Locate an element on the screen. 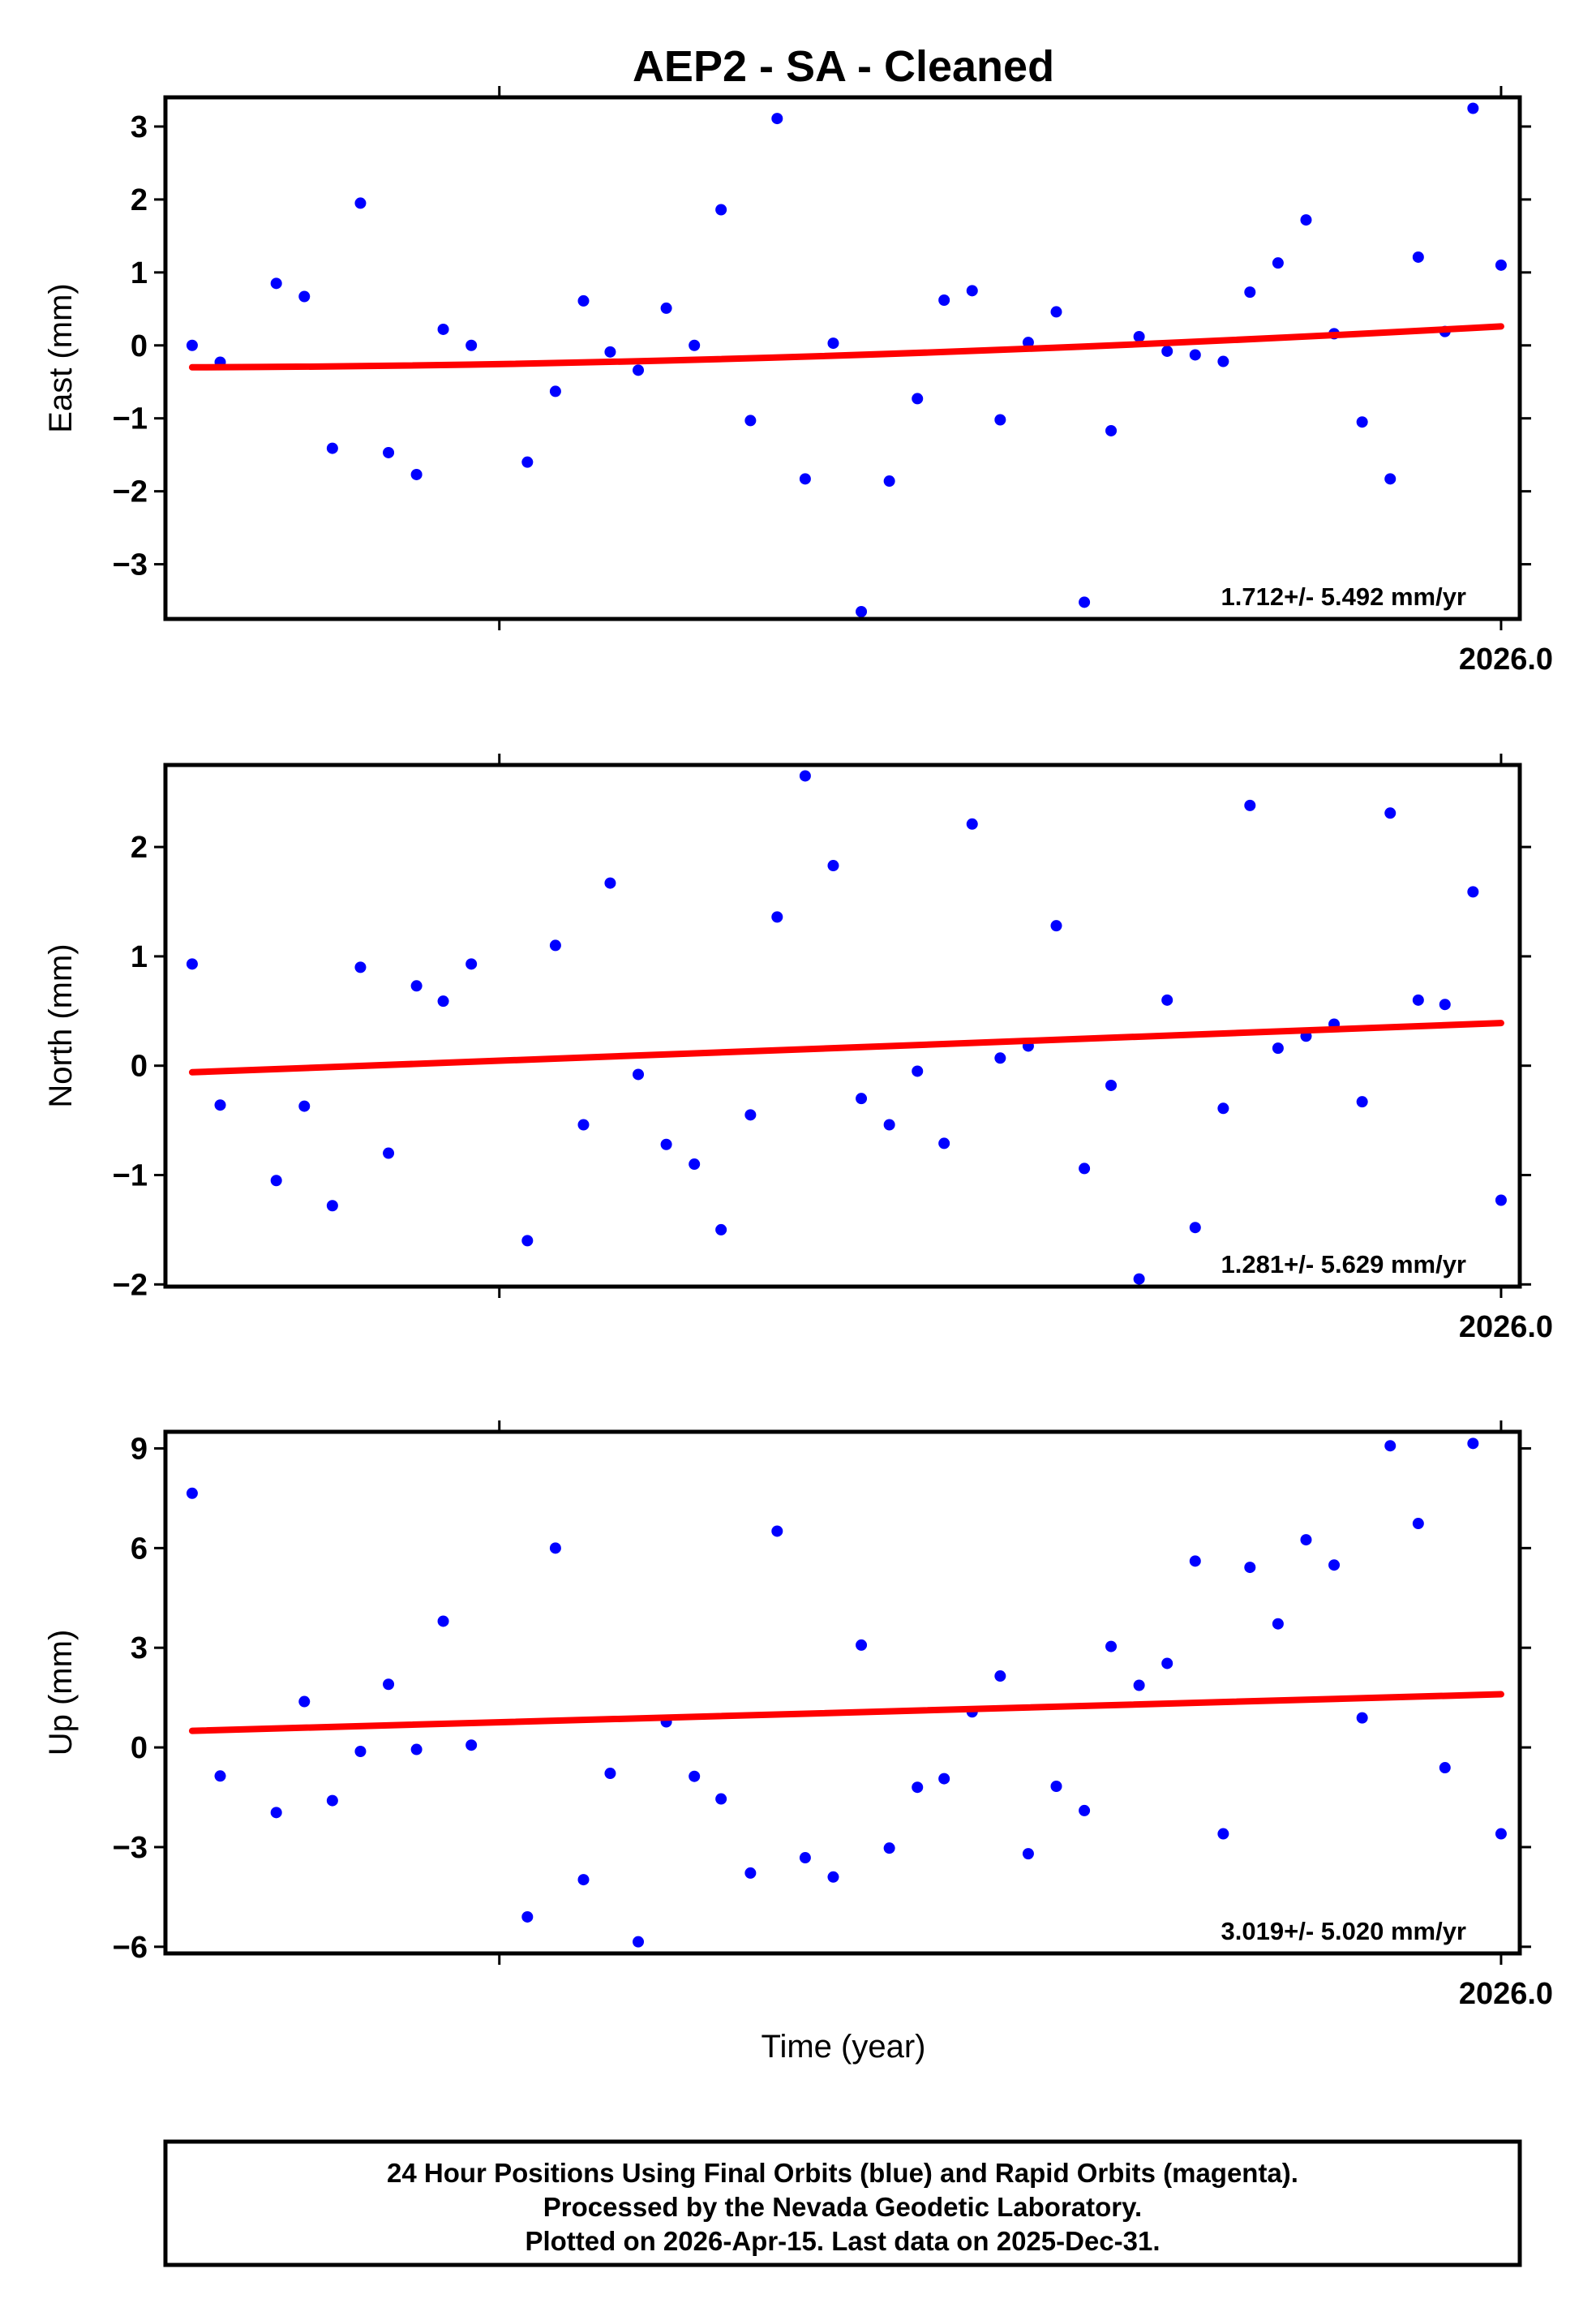 This screenshot has height=2299, width=1596. north-rate-label: 1.281+/- 5.629 mm/yr is located at coordinates (1343, 1264).